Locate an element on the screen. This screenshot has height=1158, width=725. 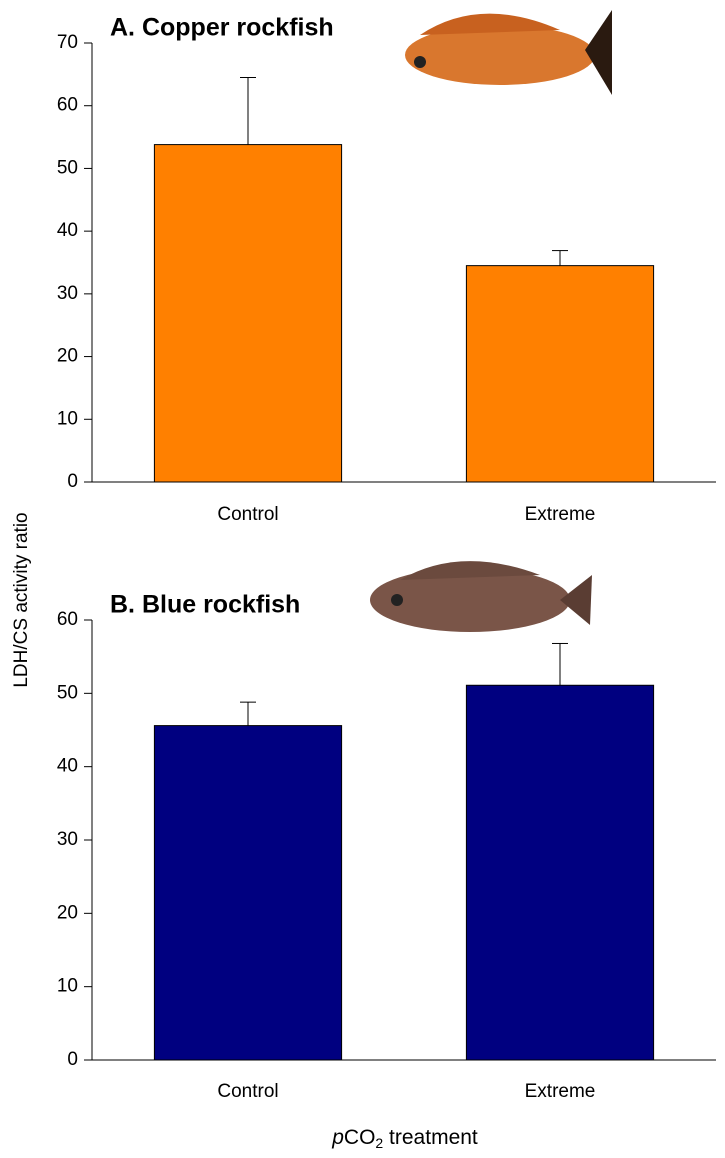
copper-rockfish-image is located at coordinates (508, 52).